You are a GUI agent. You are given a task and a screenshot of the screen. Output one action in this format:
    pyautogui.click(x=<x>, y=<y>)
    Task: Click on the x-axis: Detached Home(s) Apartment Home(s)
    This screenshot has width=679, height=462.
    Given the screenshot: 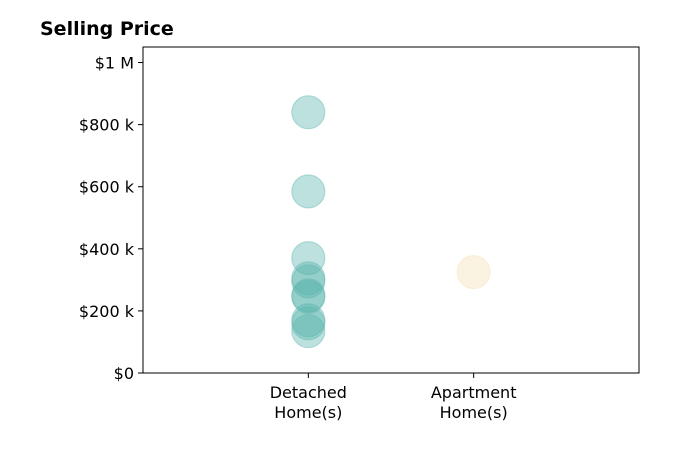 What is the action you would take?
    pyautogui.click(x=393, y=397)
    